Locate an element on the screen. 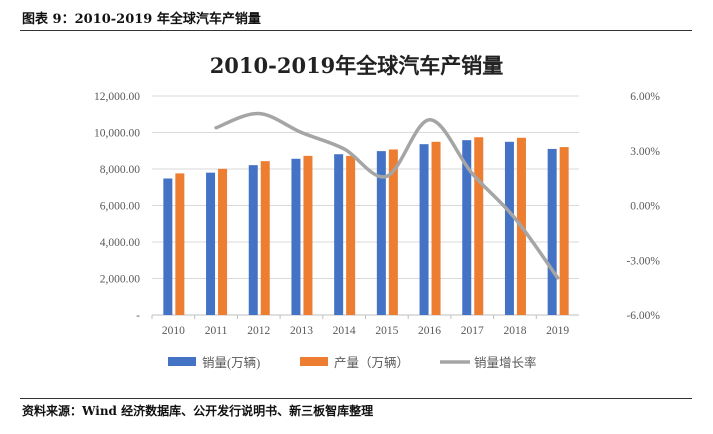  x-tick-label: 2011 is located at coordinates (216, 331).